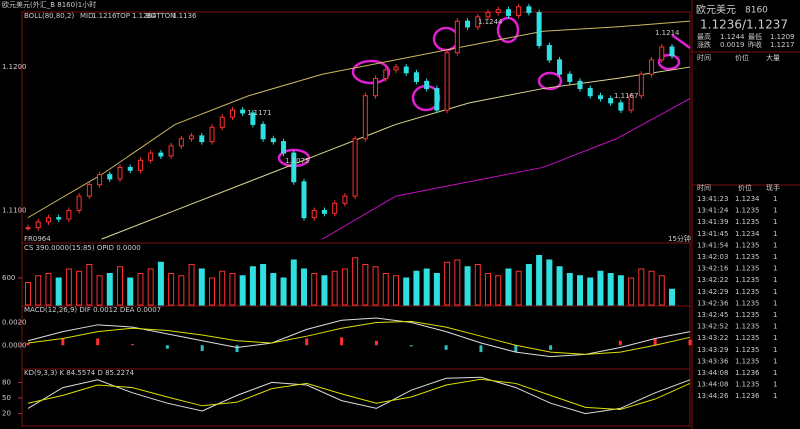 This screenshot has width=800, height=429. Describe the element at coordinates (259, 113) in the screenshot. I see `annotation: 1.1171` at that location.